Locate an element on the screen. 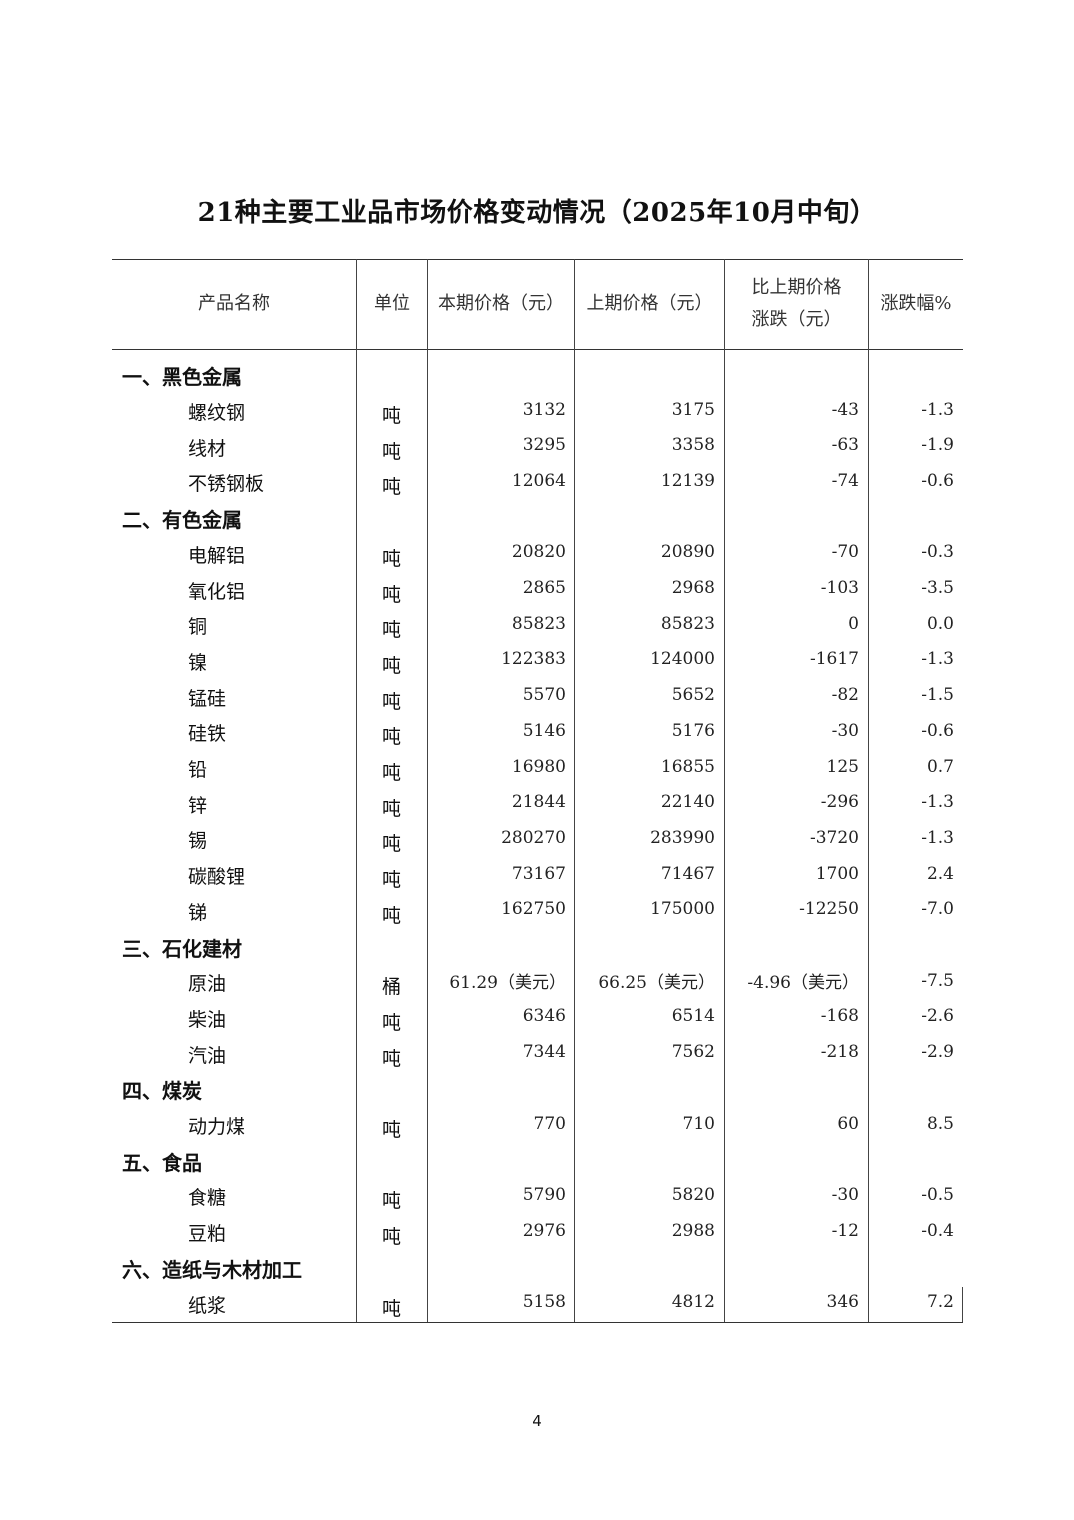 The image size is (1074, 1520). price-change: -1617 is located at coordinates (834, 659).